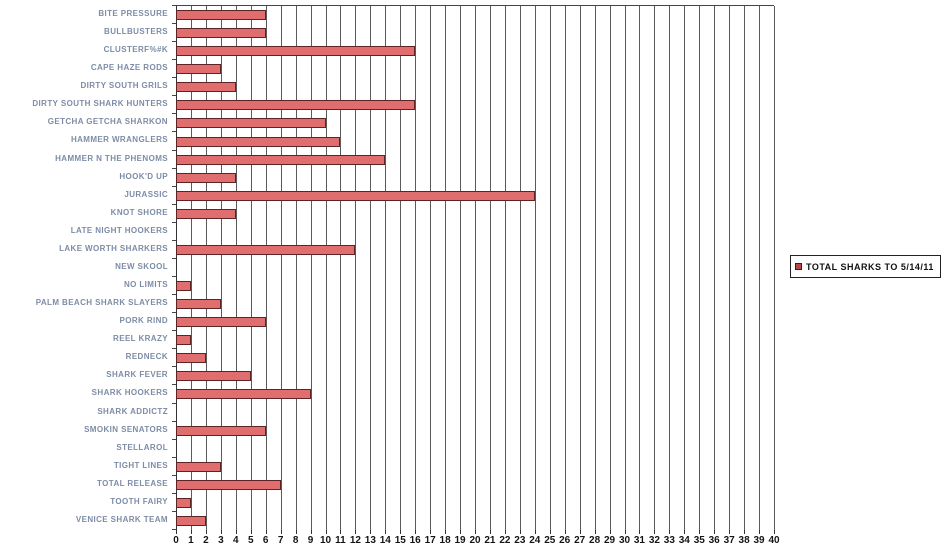  What do you see at coordinates (460, 540) in the screenshot?
I see `x-tick-label: 19` at bounding box center [460, 540].